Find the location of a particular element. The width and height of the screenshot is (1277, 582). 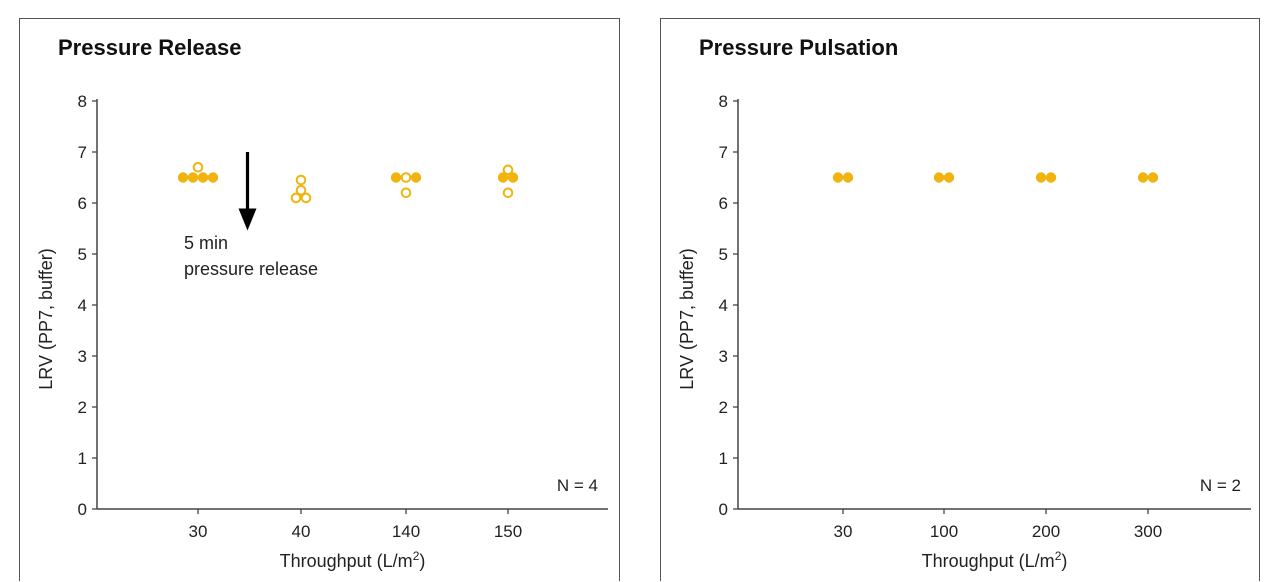

chart-title: Pressure Pulsation is located at coordinates (799, 47).